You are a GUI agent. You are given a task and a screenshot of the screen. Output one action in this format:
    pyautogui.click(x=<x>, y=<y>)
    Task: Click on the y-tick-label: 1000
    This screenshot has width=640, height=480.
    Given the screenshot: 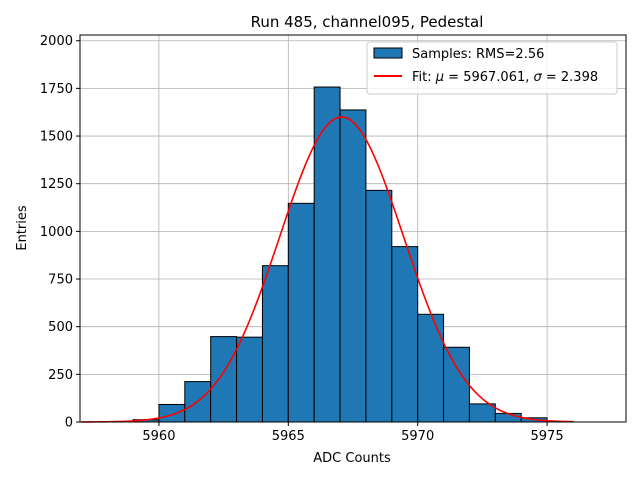 What is the action you would take?
    pyautogui.click(x=56, y=232)
    